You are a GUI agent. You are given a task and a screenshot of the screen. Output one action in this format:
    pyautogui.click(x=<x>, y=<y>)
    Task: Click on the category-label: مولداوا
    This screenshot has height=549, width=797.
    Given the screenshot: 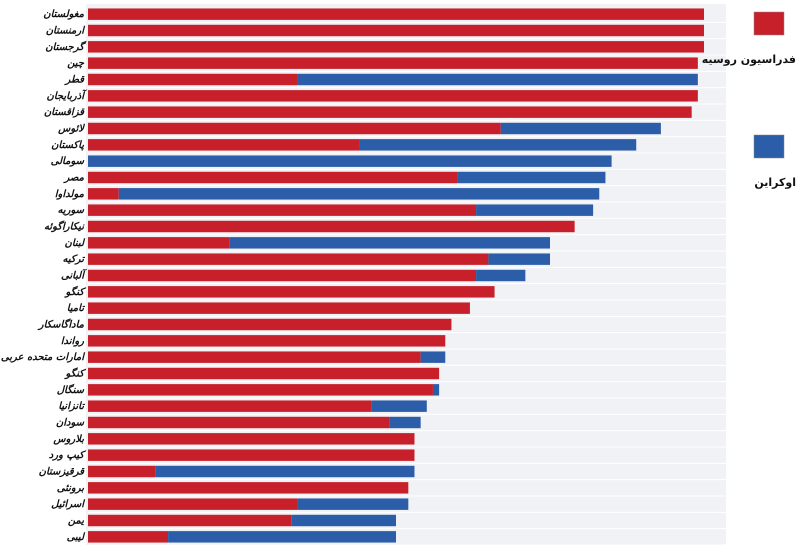 What is the action you would take?
    pyautogui.click(x=70, y=194)
    